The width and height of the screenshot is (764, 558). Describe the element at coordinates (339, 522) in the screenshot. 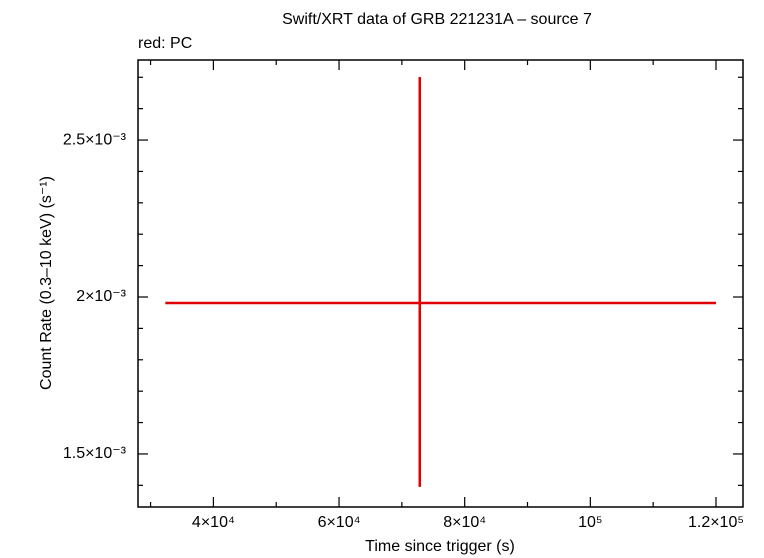

I see `x-tick-label: 6×10⁴` at that location.